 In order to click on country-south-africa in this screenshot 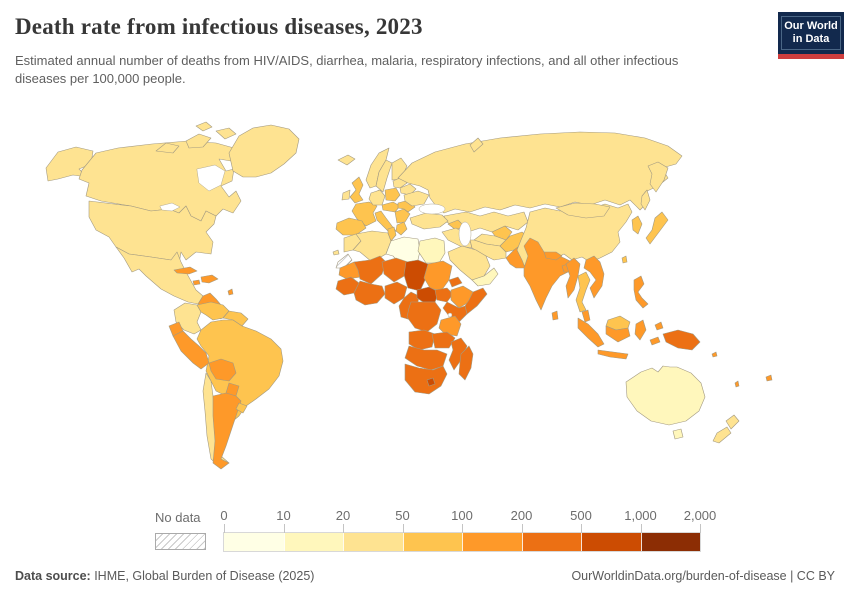, I will do `click(426, 379)`.